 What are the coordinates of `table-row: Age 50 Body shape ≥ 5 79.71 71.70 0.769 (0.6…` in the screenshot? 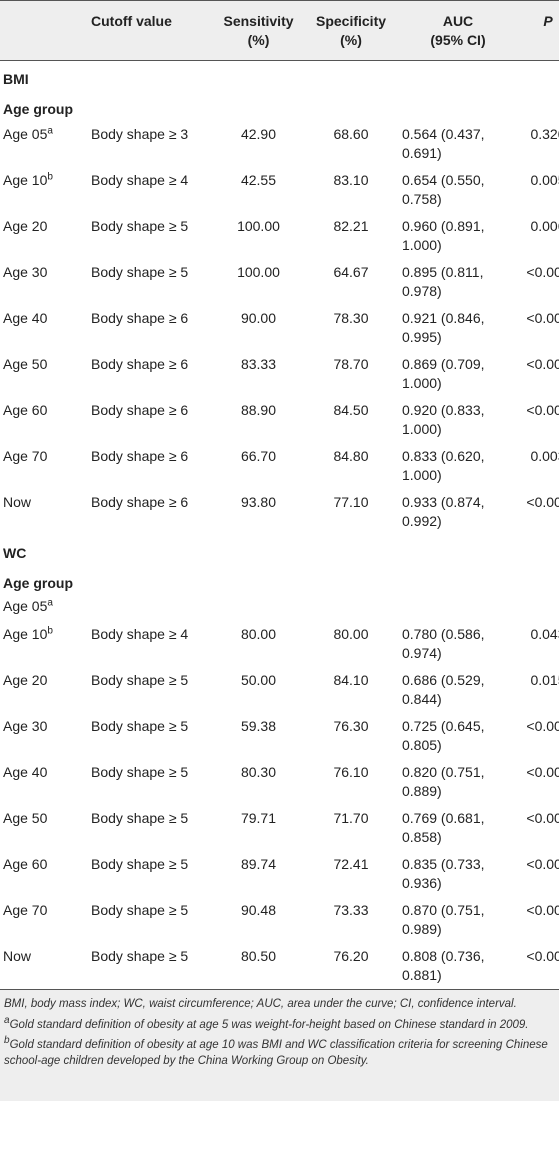 It's located at (279, 828).